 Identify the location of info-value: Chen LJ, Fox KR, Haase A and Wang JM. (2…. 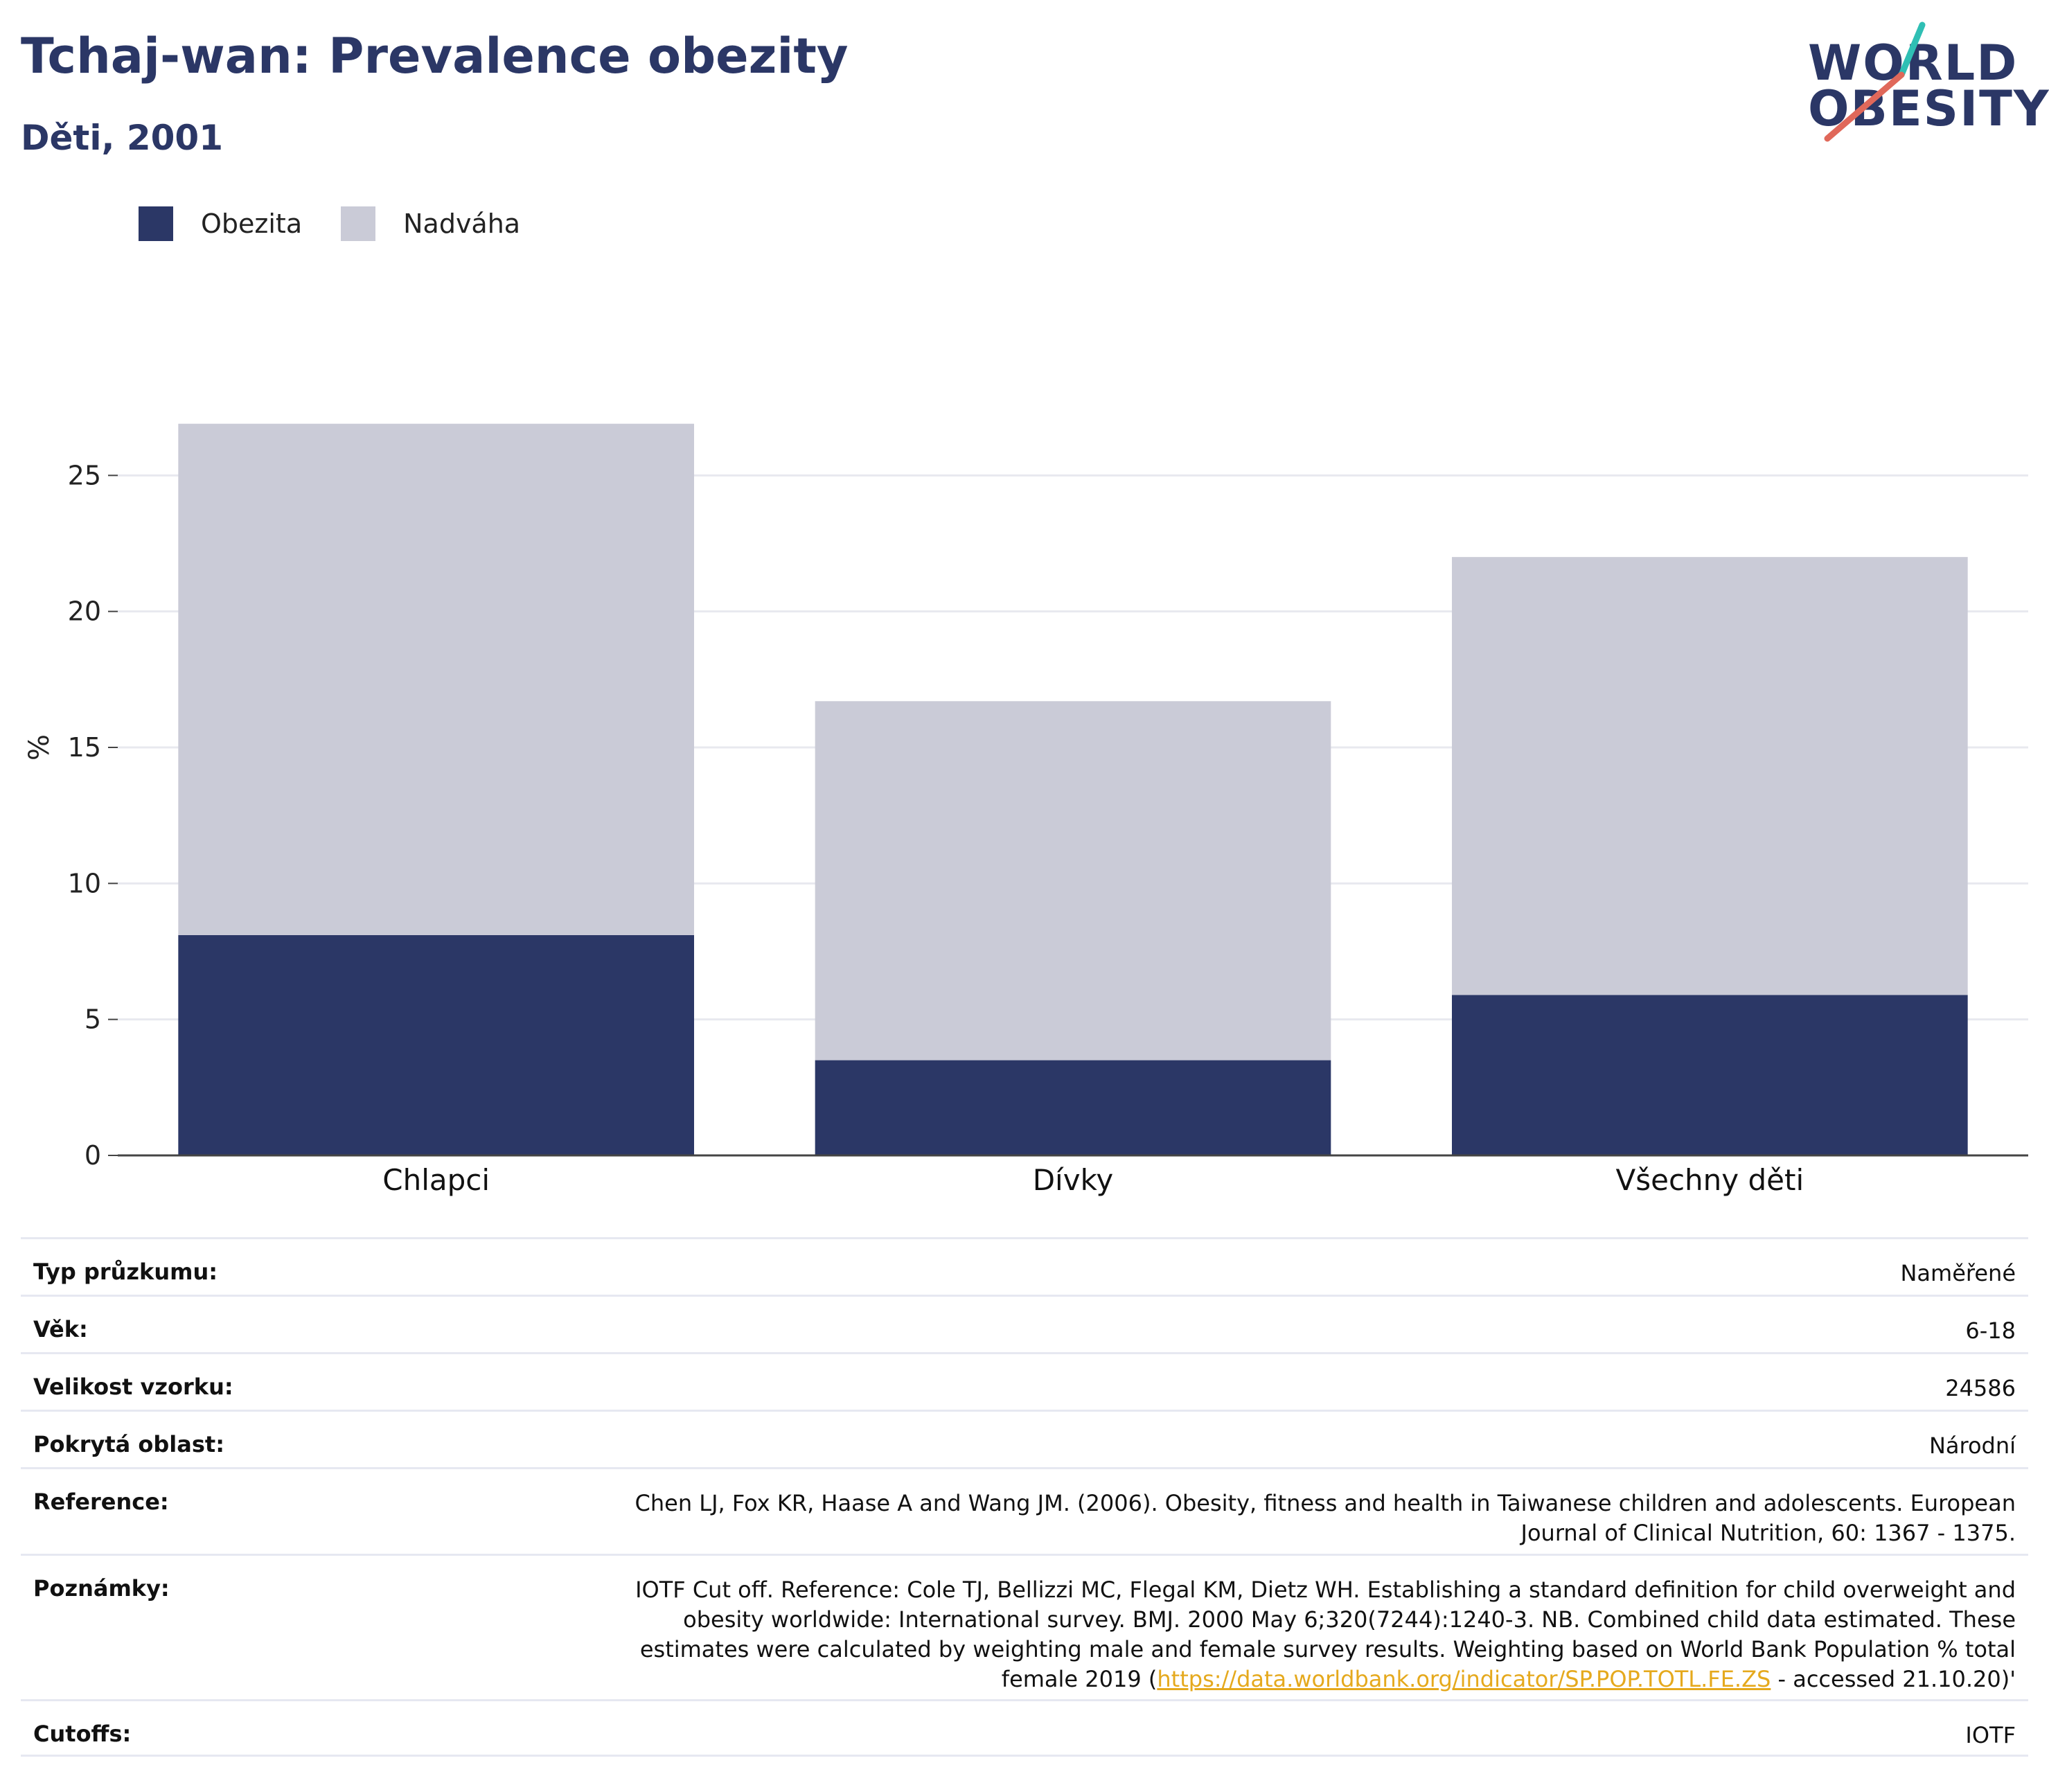
(1326, 1518).